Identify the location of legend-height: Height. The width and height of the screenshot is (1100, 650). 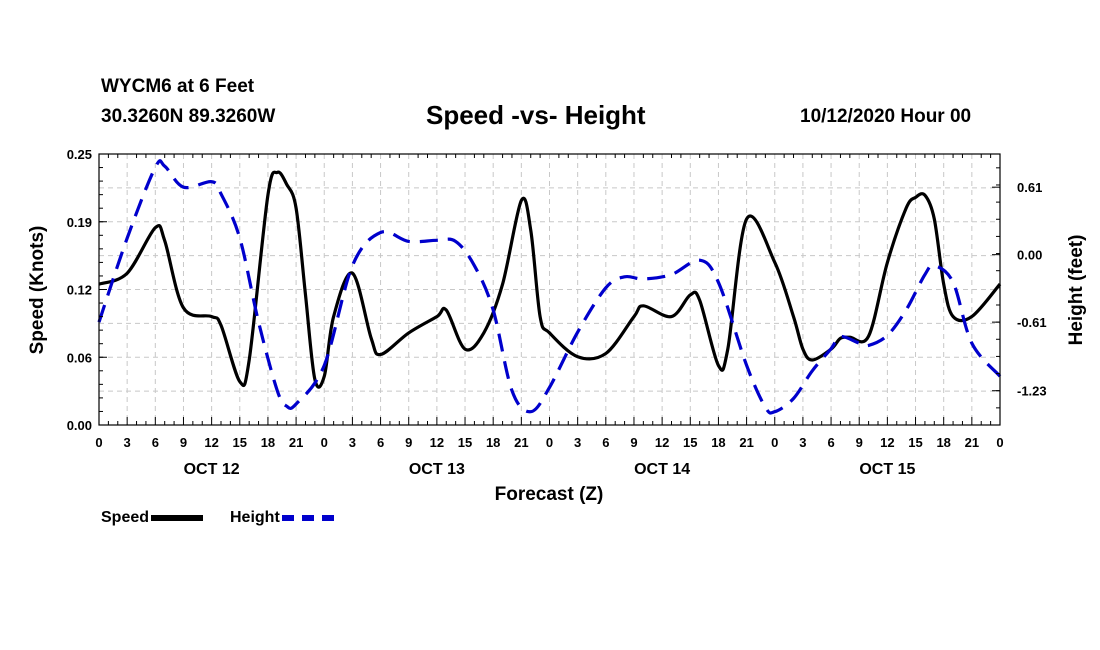
(282, 518).